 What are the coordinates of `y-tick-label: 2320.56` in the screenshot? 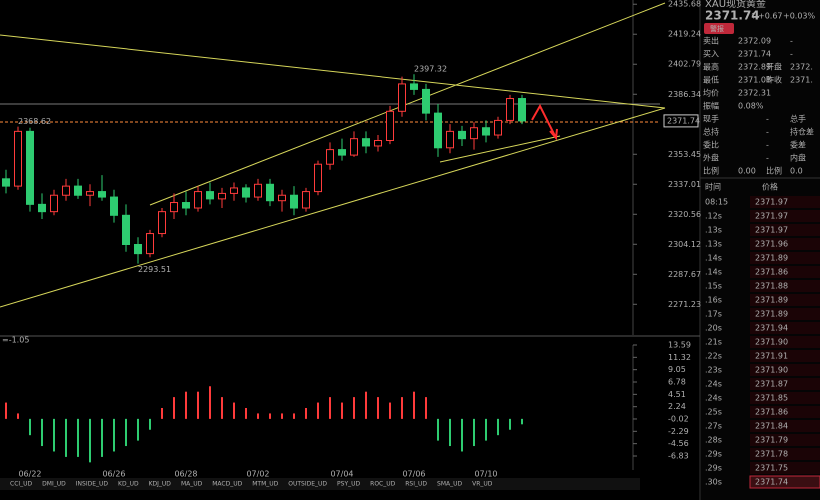 It's located at (684, 214).